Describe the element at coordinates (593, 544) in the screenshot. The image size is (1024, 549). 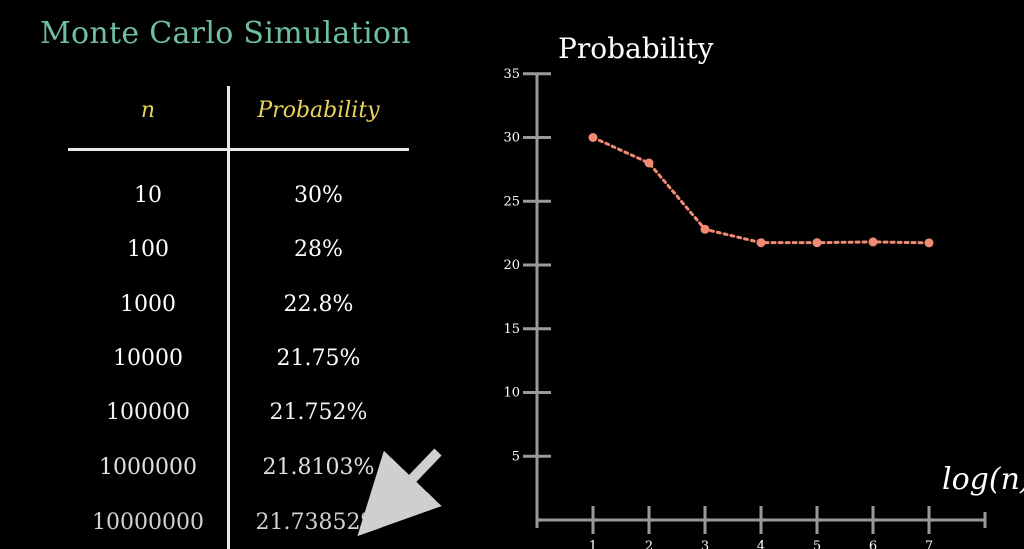
I see `x-tick-label: 1` at that location.